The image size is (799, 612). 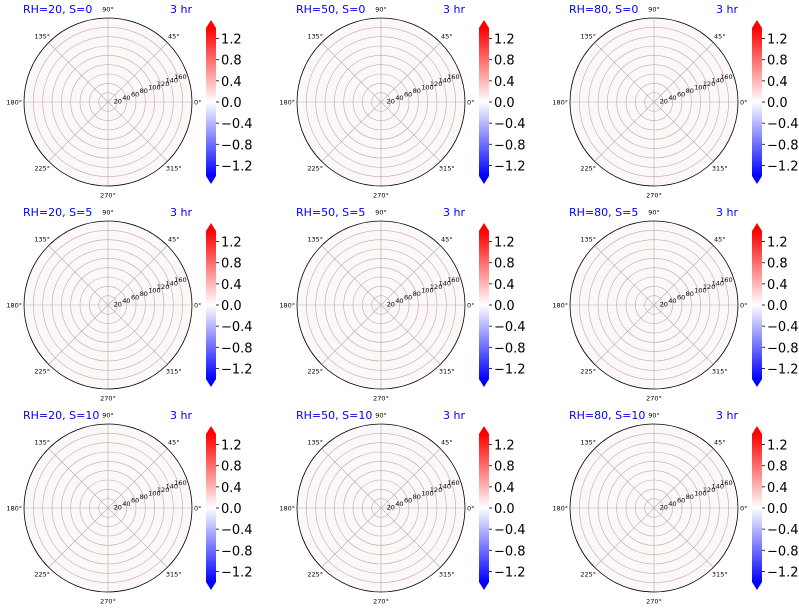 What do you see at coordinates (61, 415) in the screenshot?
I see `panel-title: RH=20, S=10` at bounding box center [61, 415].